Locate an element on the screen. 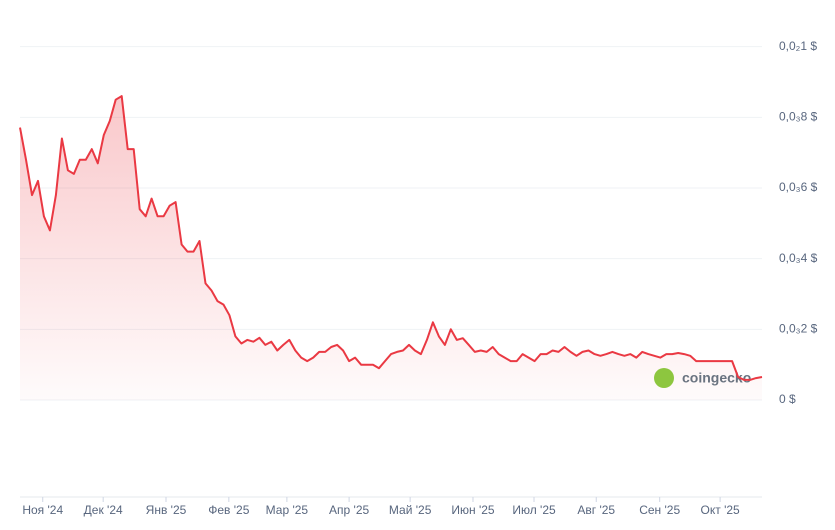 The height and width of the screenshot is (530, 835). x-tick-label: Сен '25 is located at coordinates (659, 510).